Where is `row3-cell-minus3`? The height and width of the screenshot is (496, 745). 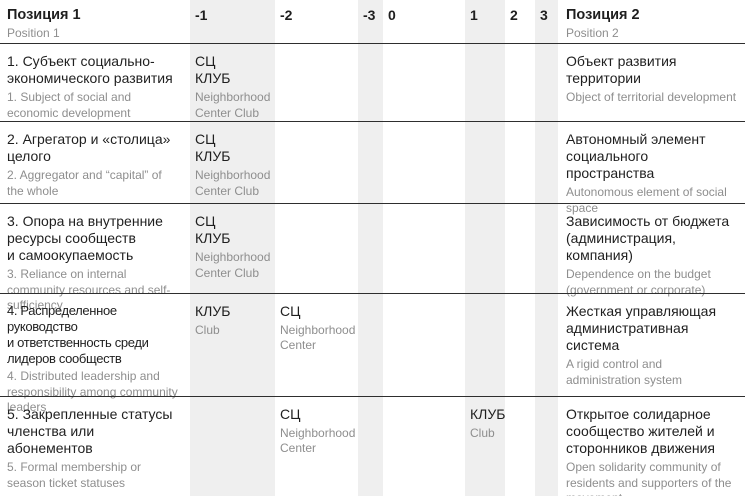 row3-cell-minus3 is located at coordinates (370, 248).